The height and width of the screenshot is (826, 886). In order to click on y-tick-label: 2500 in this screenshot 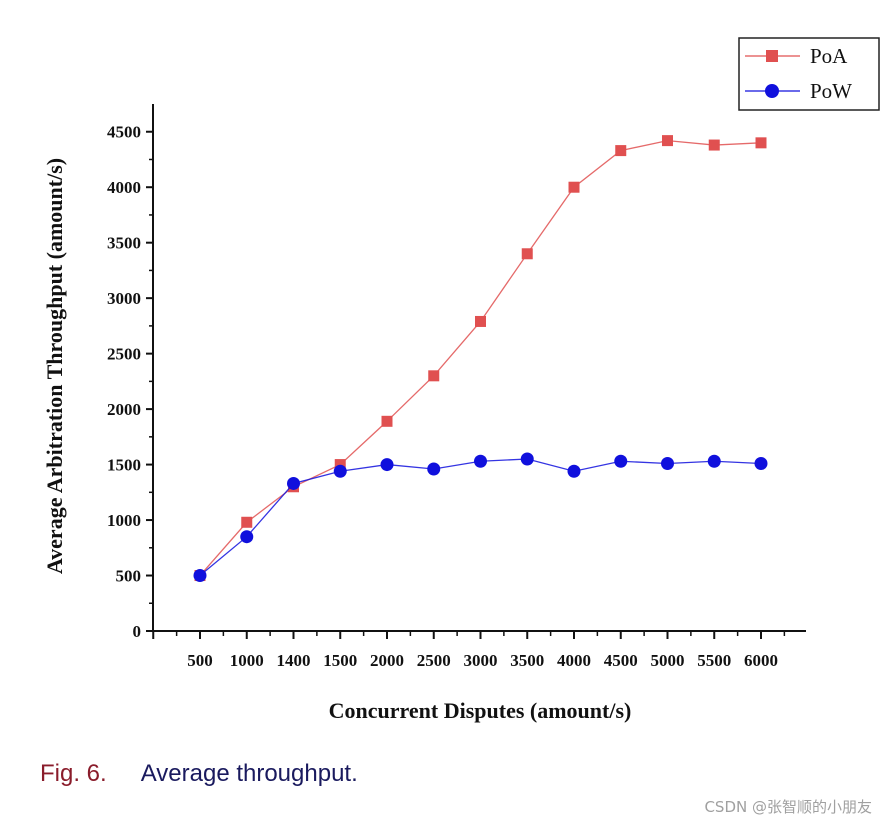, I will do `click(124, 354)`.